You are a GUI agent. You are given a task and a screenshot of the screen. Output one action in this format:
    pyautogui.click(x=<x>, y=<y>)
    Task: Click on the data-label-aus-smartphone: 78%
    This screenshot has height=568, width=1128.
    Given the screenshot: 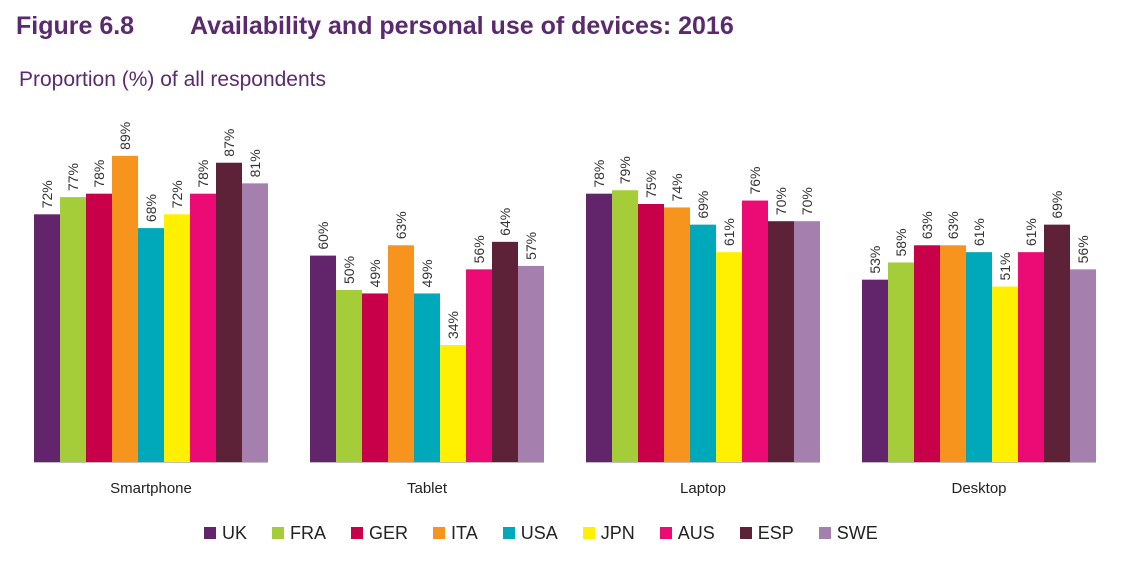 What is the action you would take?
    pyautogui.click(x=203, y=174)
    